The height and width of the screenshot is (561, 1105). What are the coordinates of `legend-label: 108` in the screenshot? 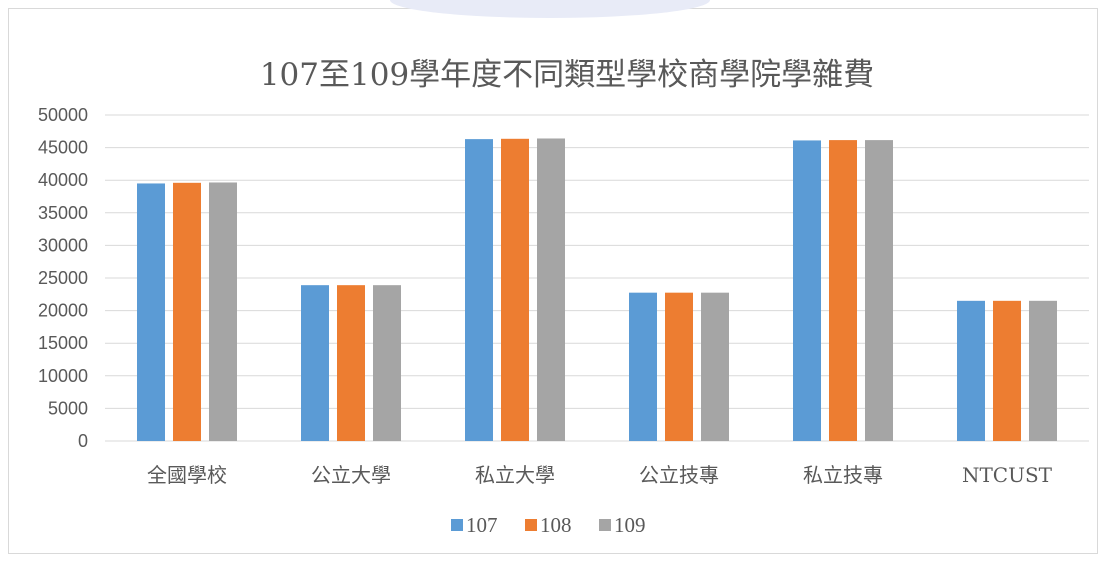 It's located at (556, 525).